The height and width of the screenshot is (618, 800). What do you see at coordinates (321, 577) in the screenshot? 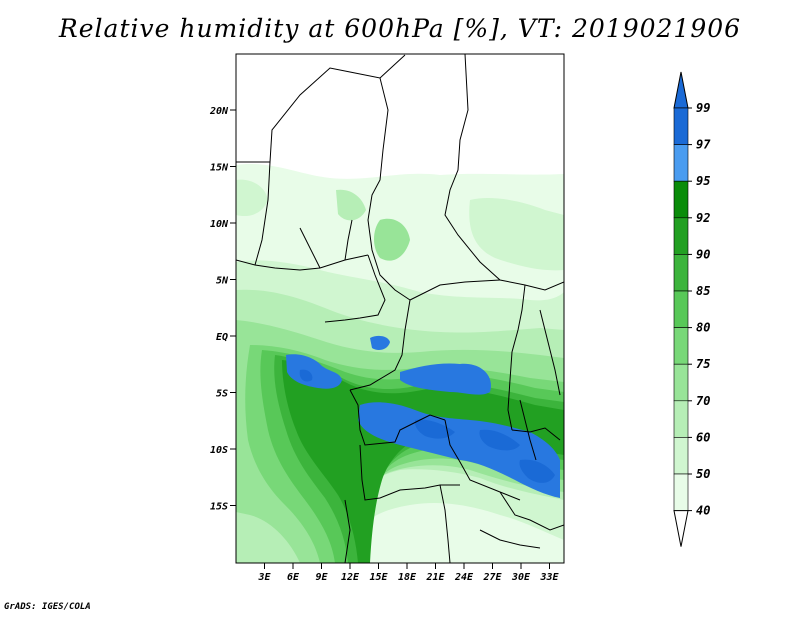
I see `lon-label: 9E` at bounding box center [321, 577].